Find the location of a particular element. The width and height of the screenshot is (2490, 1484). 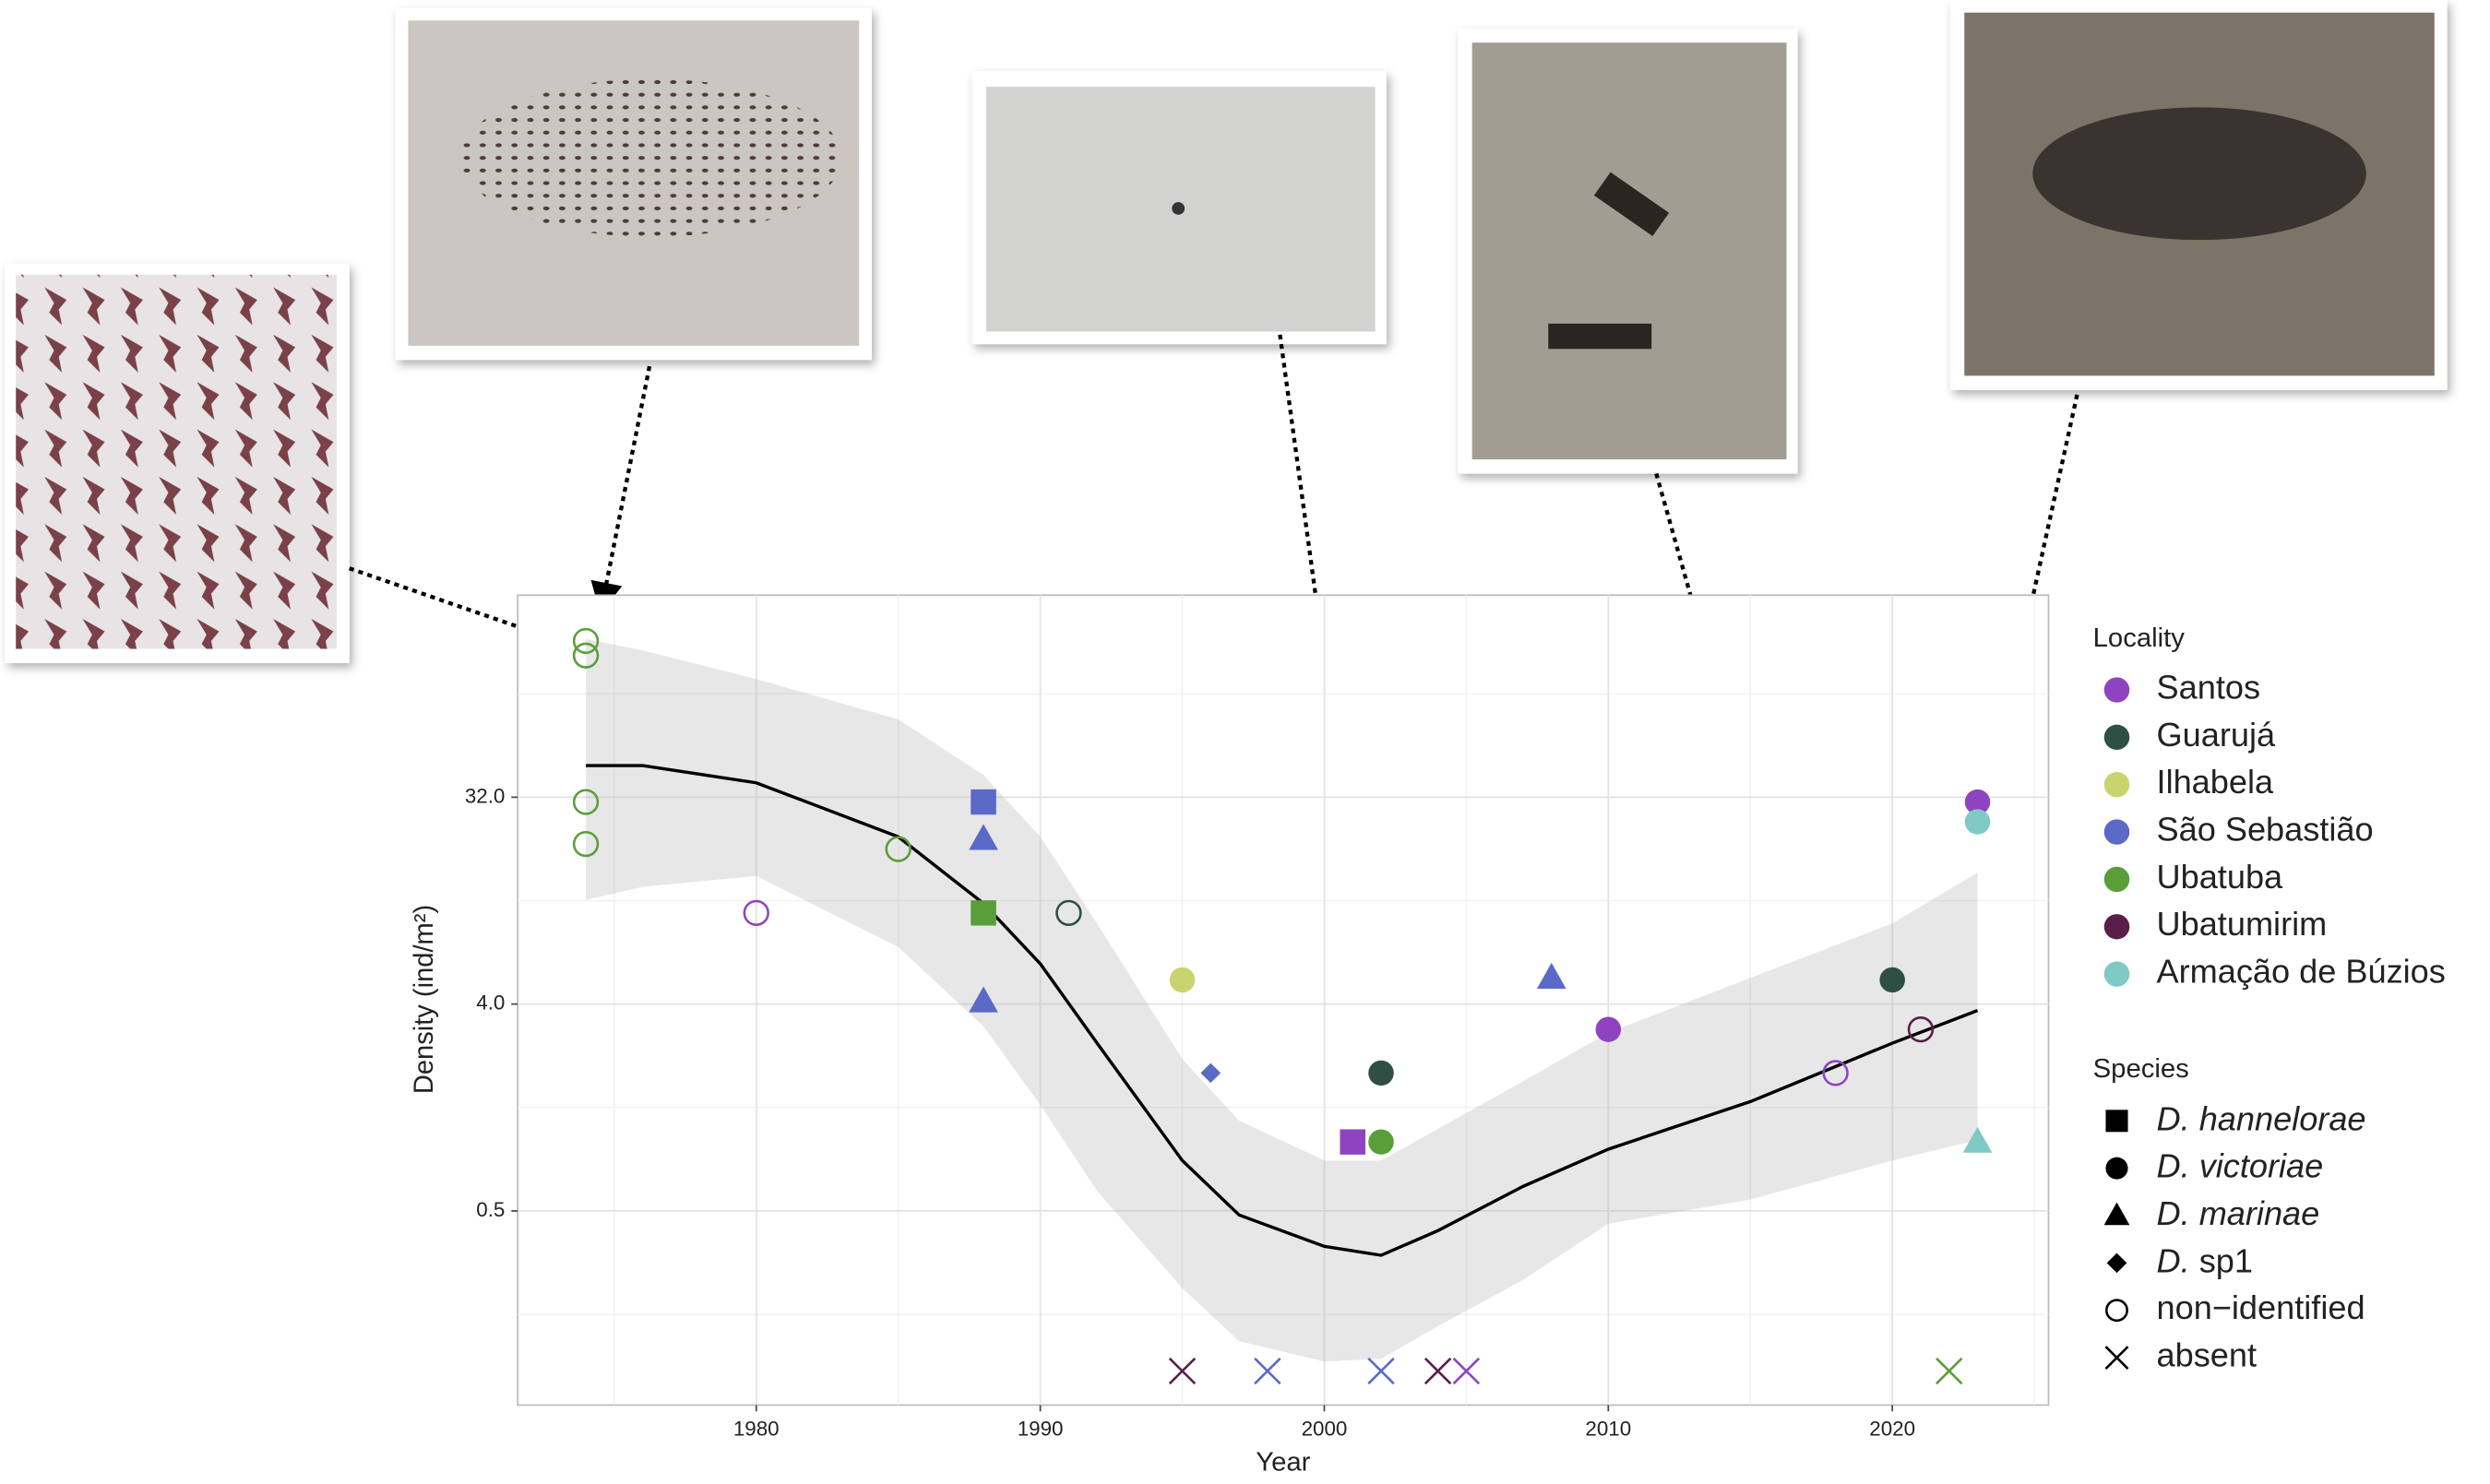

legend-label: Ilhabela is located at coordinates (2216, 782).